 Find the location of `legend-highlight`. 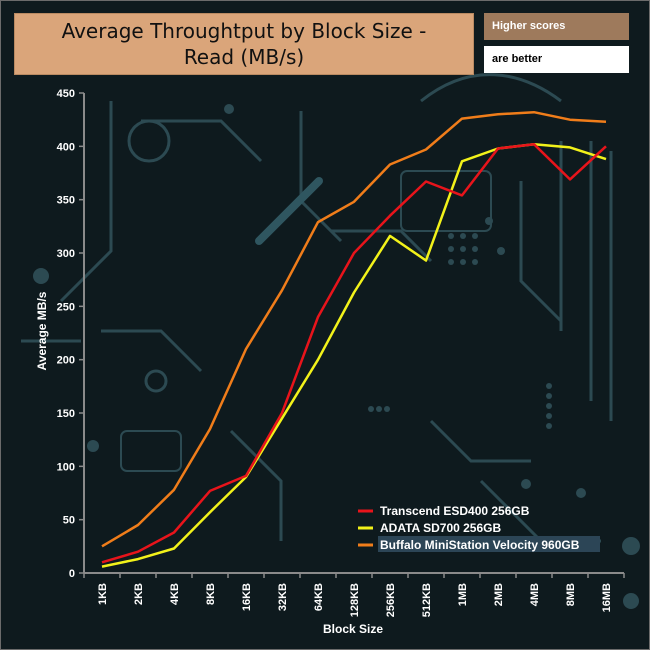

legend-highlight is located at coordinates (489, 544).